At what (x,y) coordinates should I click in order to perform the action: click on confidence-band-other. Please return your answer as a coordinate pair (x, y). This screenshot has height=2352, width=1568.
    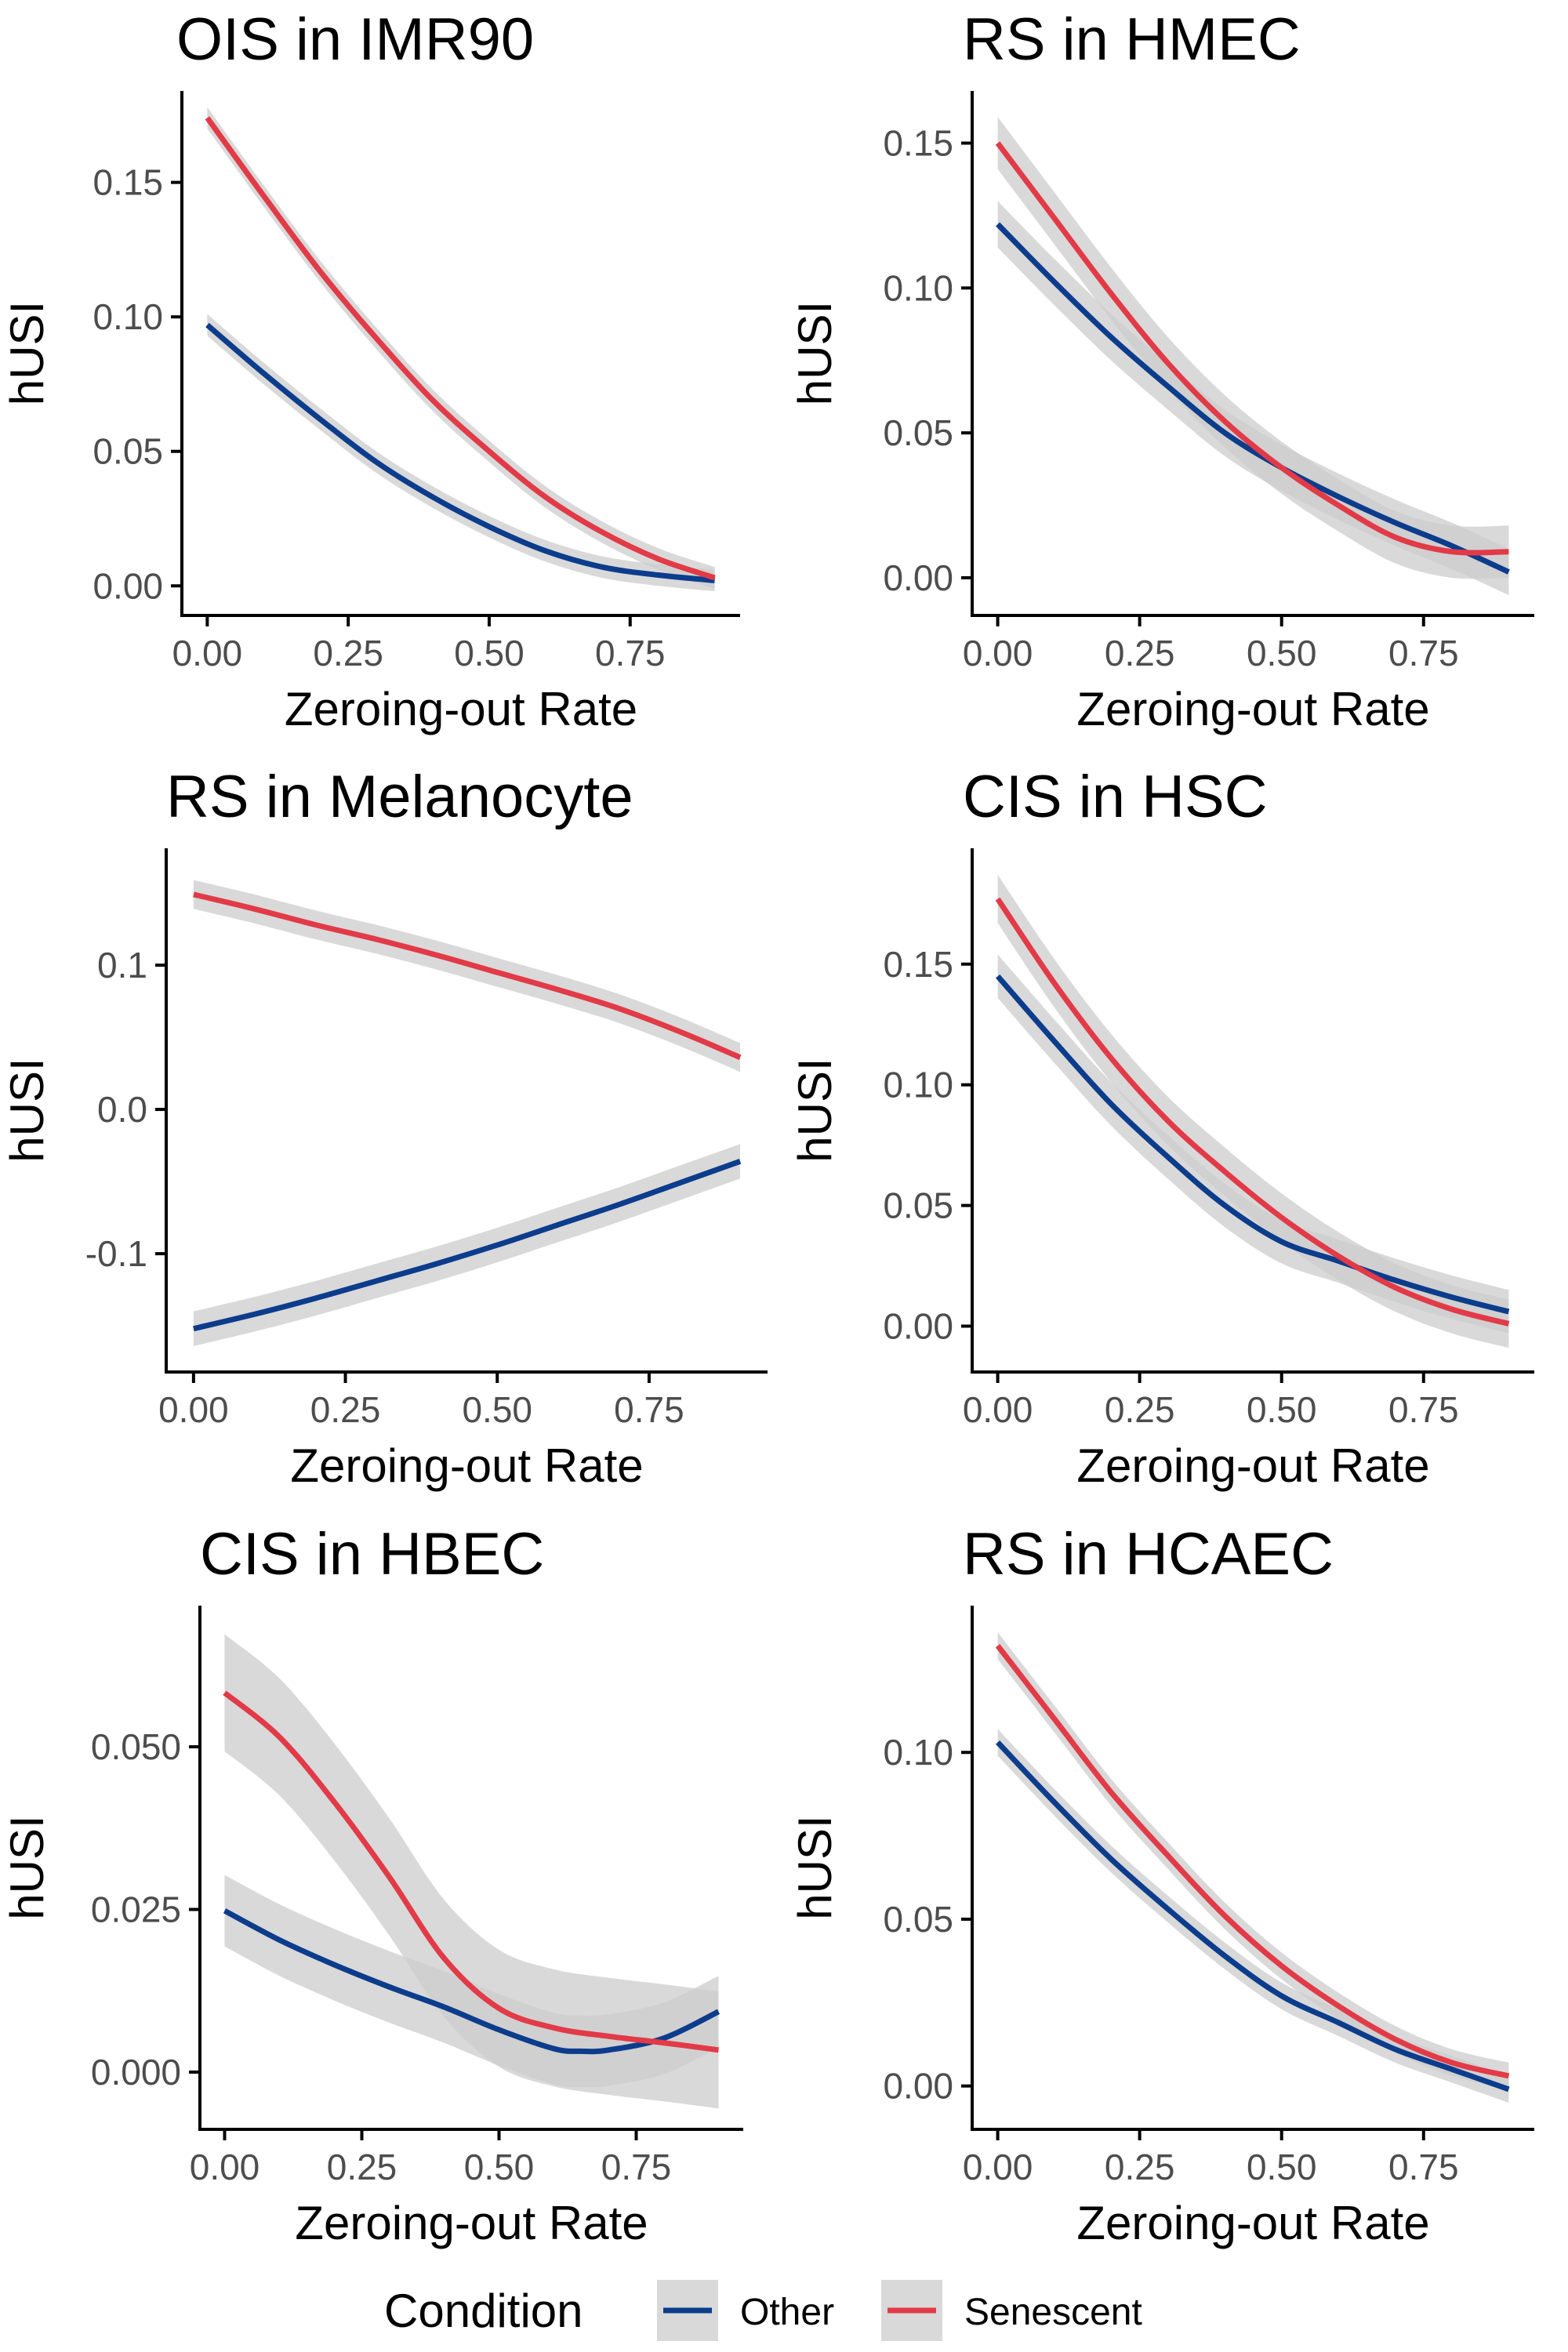
    Looking at the image, I should click on (1253, 398).